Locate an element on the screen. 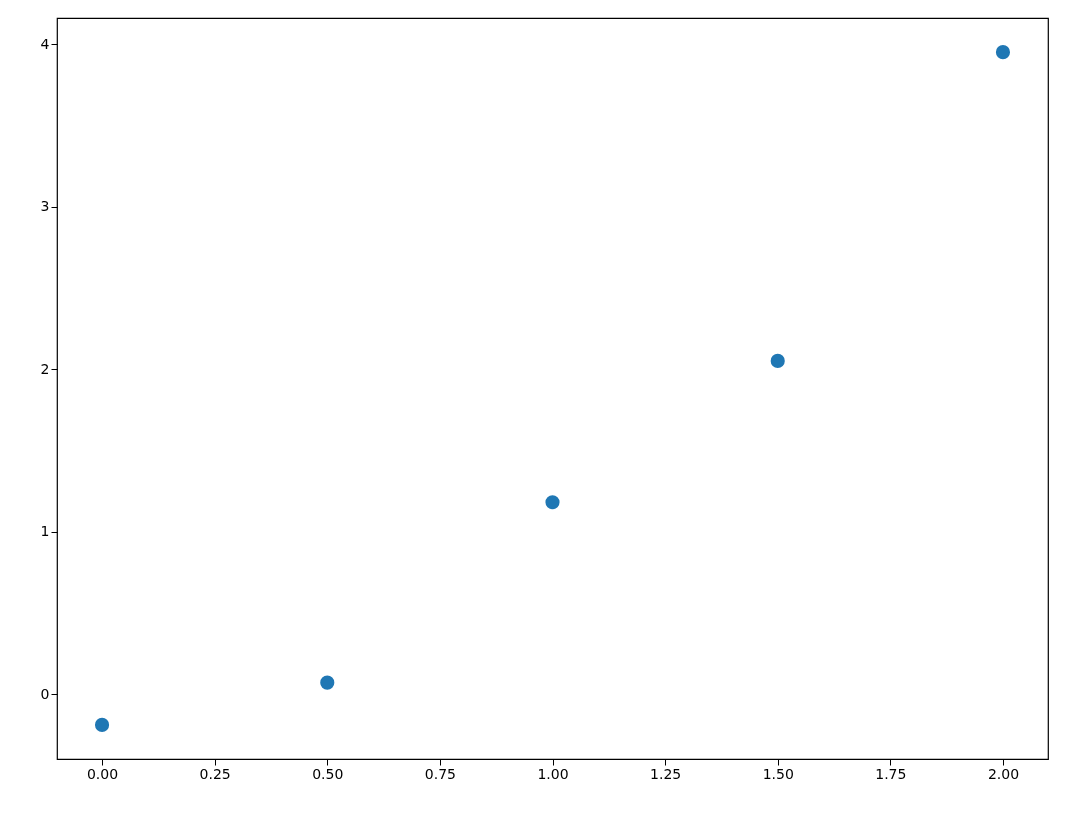 The image size is (1069, 826). x-tick-label: 1.00 is located at coordinates (553, 773).